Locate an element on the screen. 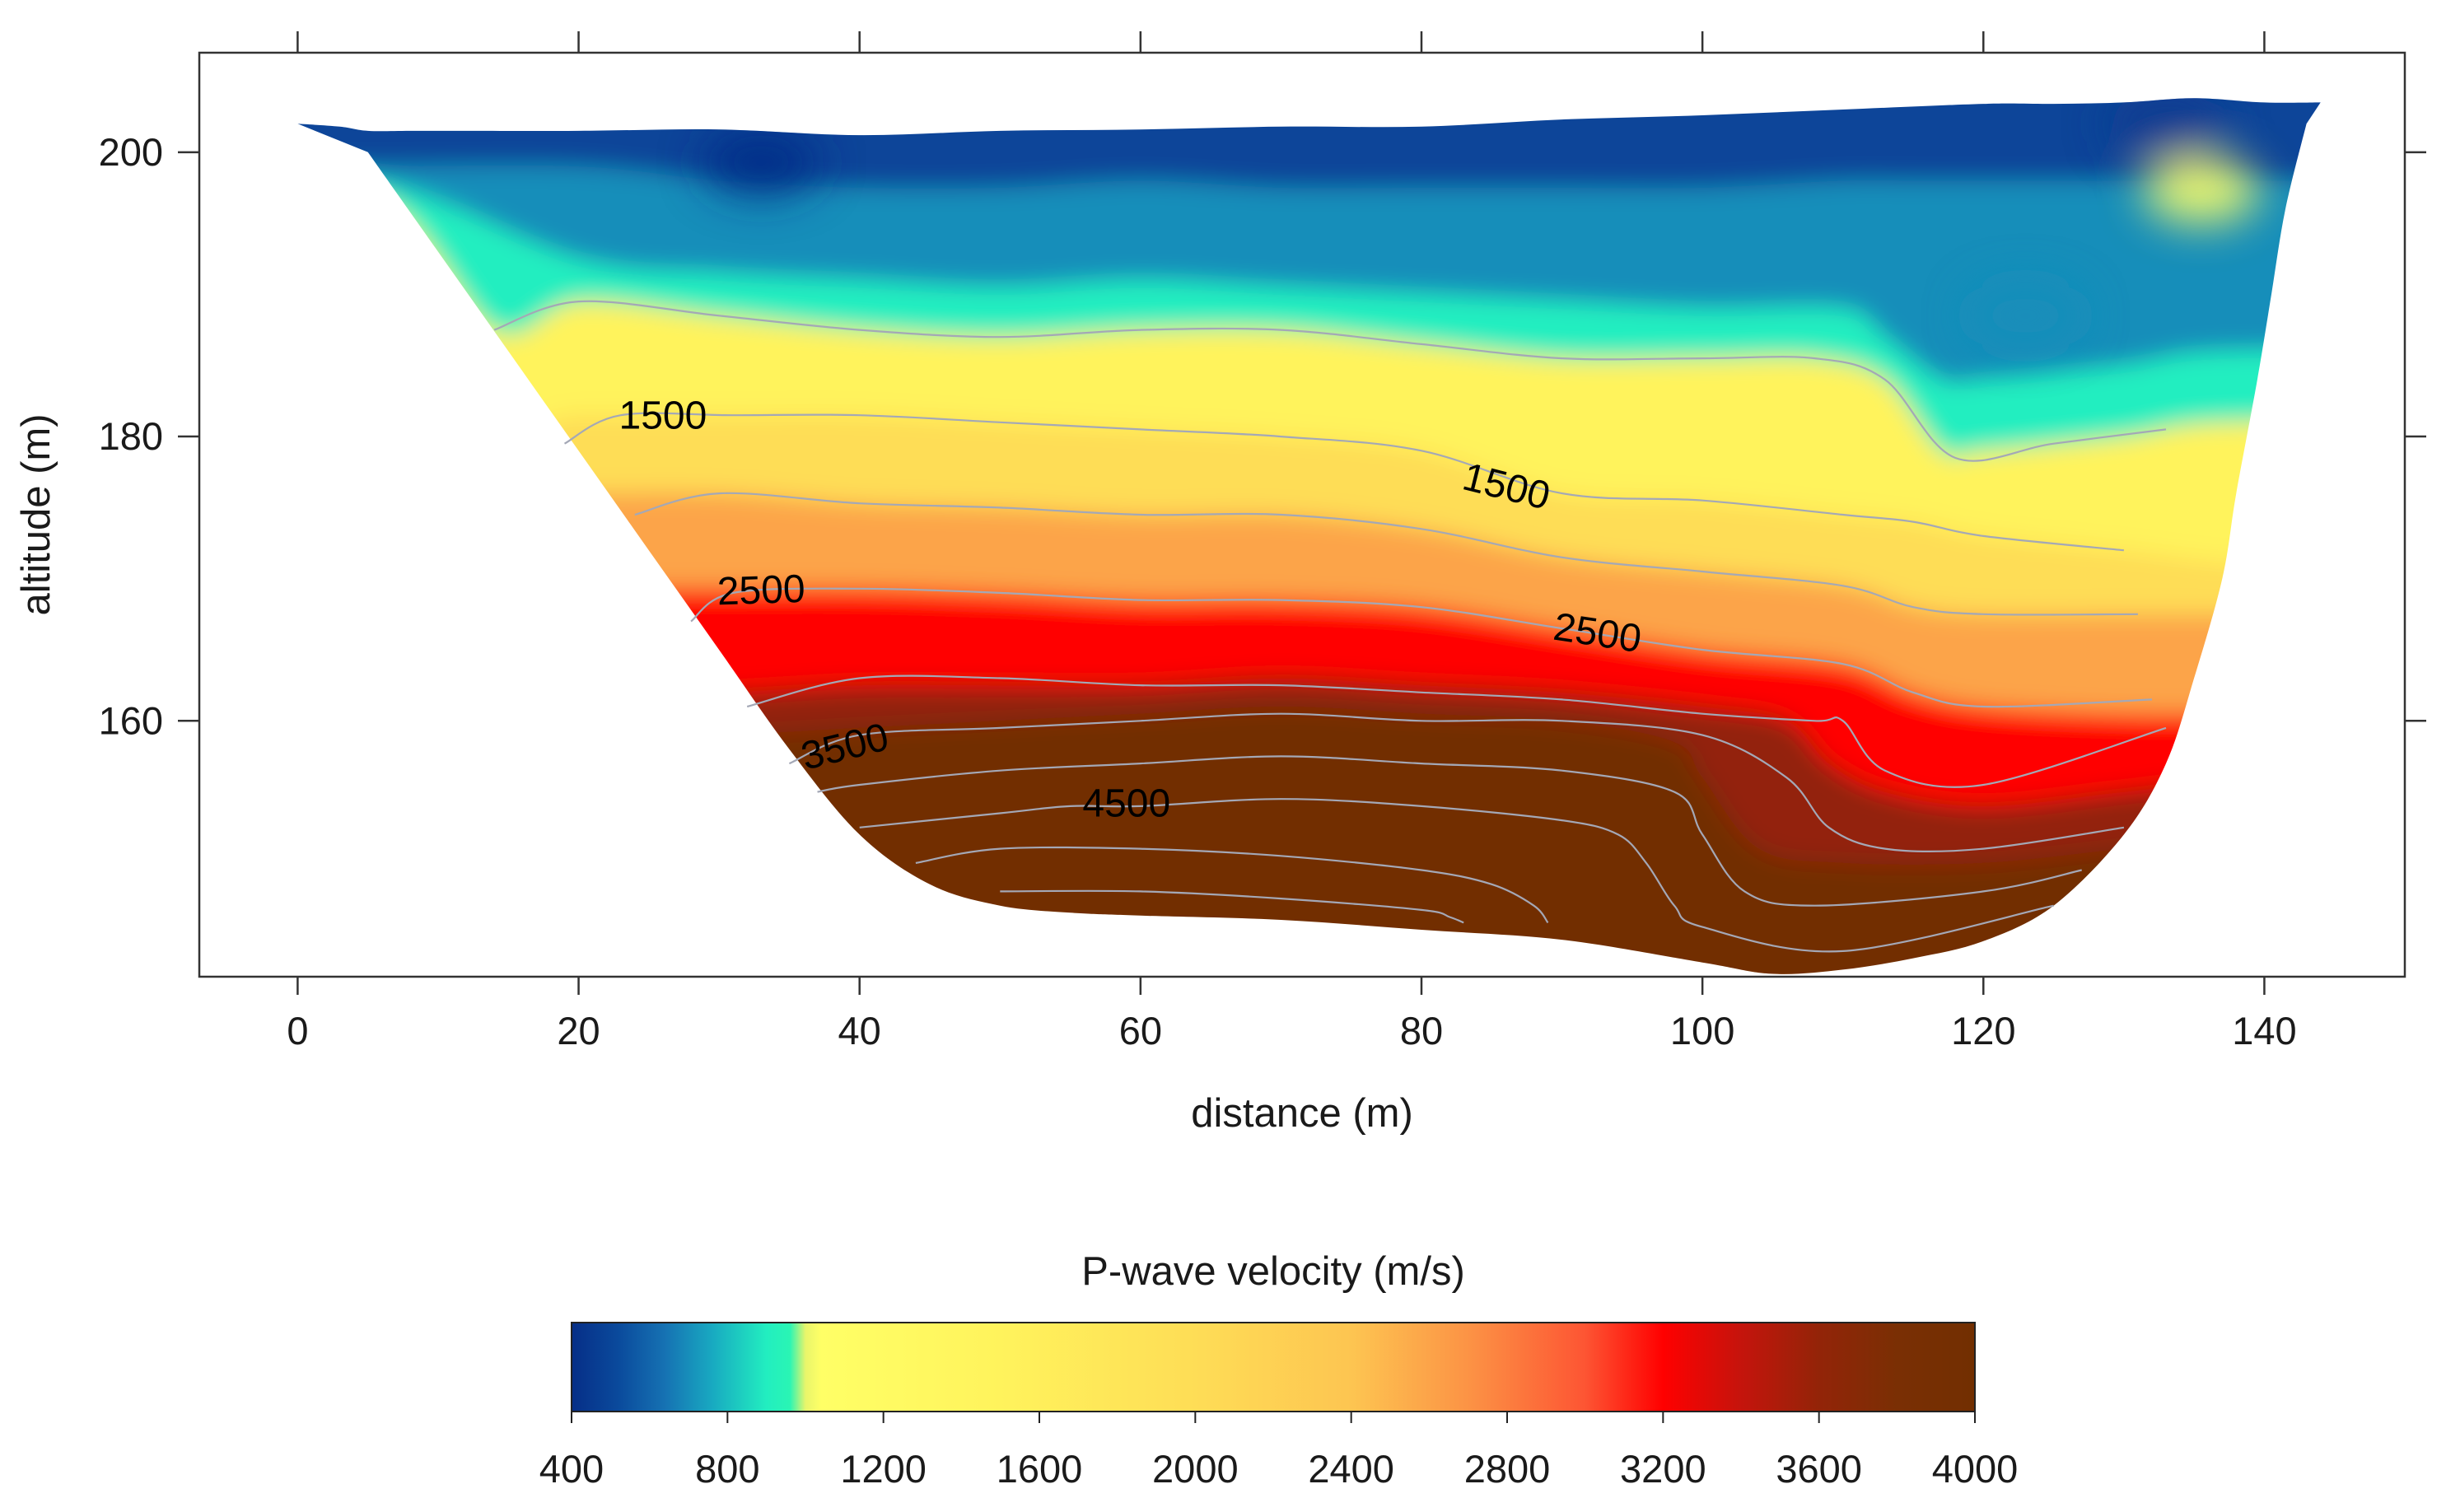 This screenshot has height=1512, width=2446. contour-label-4500: 4500 is located at coordinates (1126, 804).